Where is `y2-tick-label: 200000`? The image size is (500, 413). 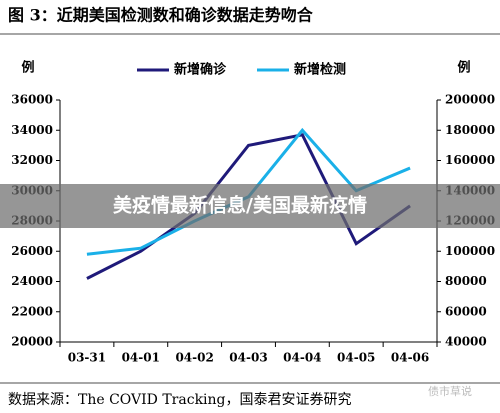 y2-tick-label: 200000 is located at coordinates (470, 100).